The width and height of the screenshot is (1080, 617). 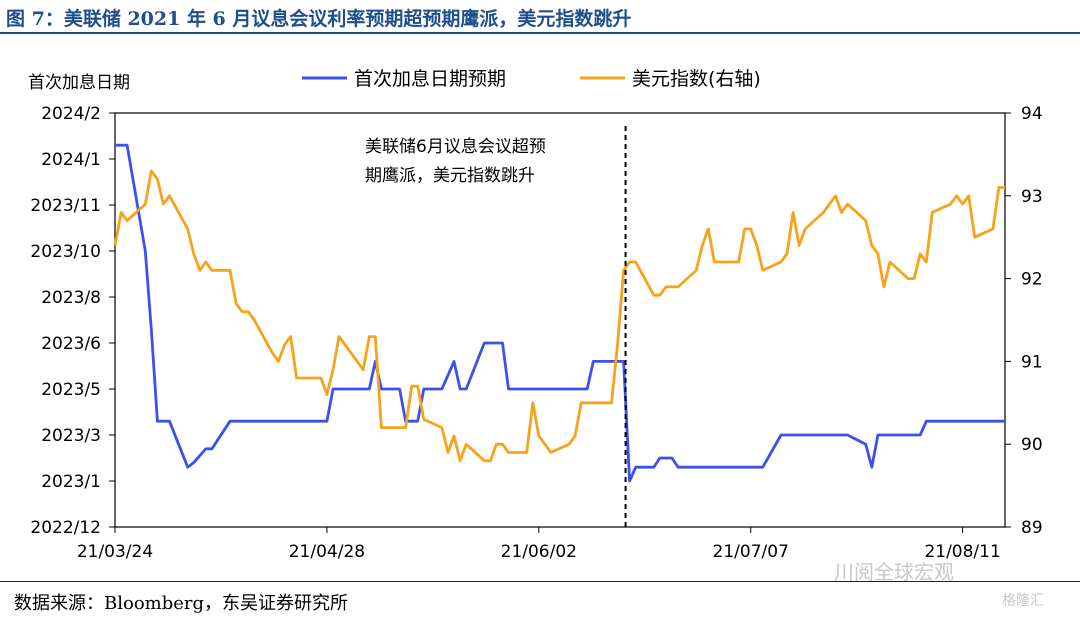 I want to click on y-left-tick-label: 2022/12, so click(x=65, y=528).